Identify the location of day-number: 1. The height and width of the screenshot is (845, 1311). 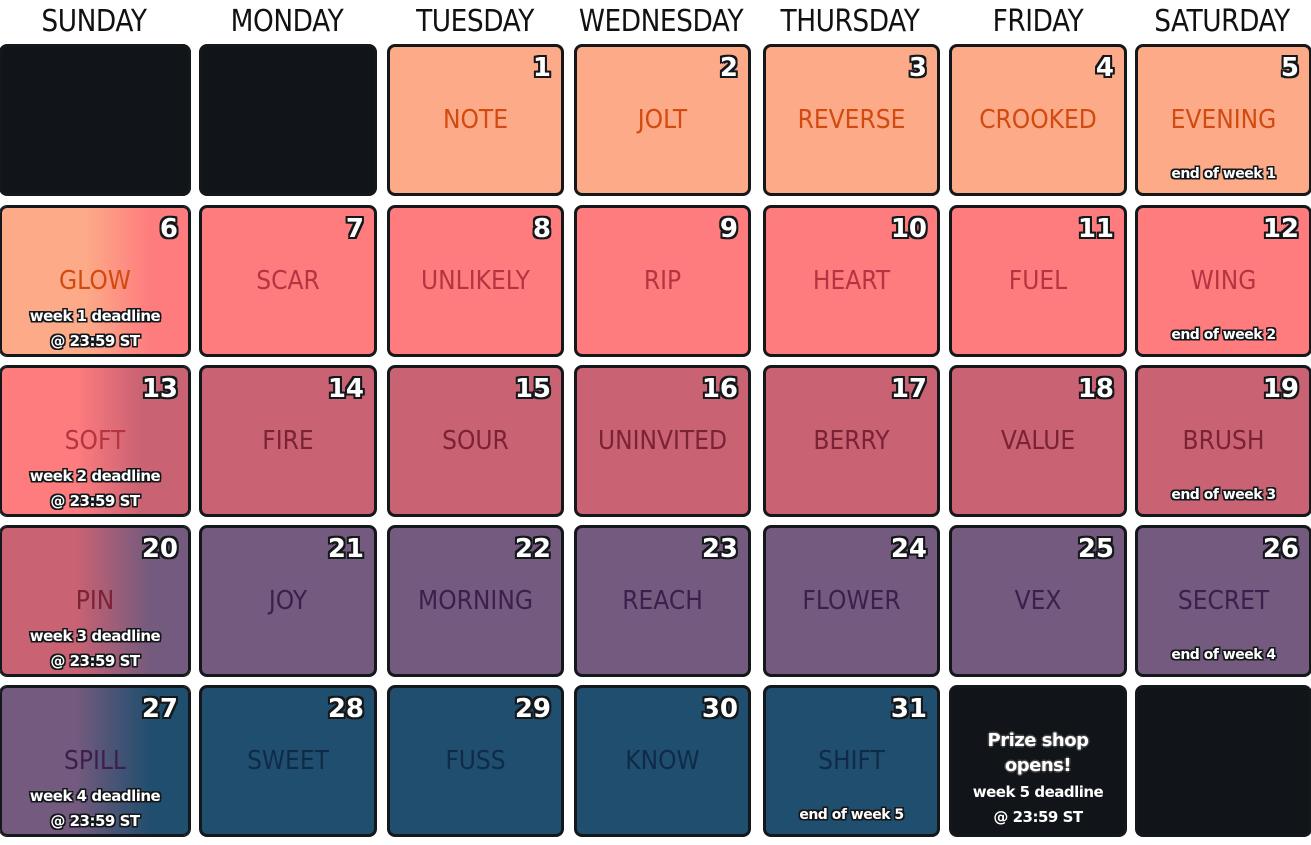
(541, 68).